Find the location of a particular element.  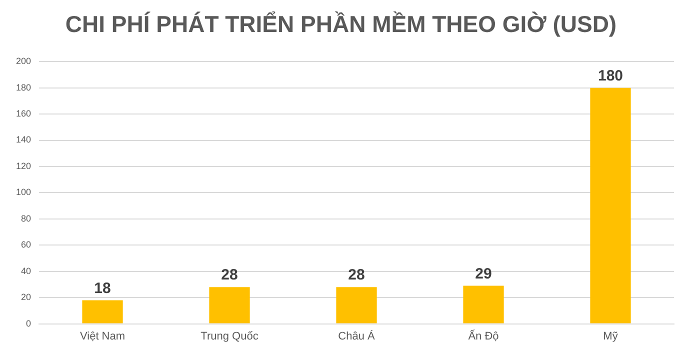

data-label: 29 is located at coordinates (483, 273).